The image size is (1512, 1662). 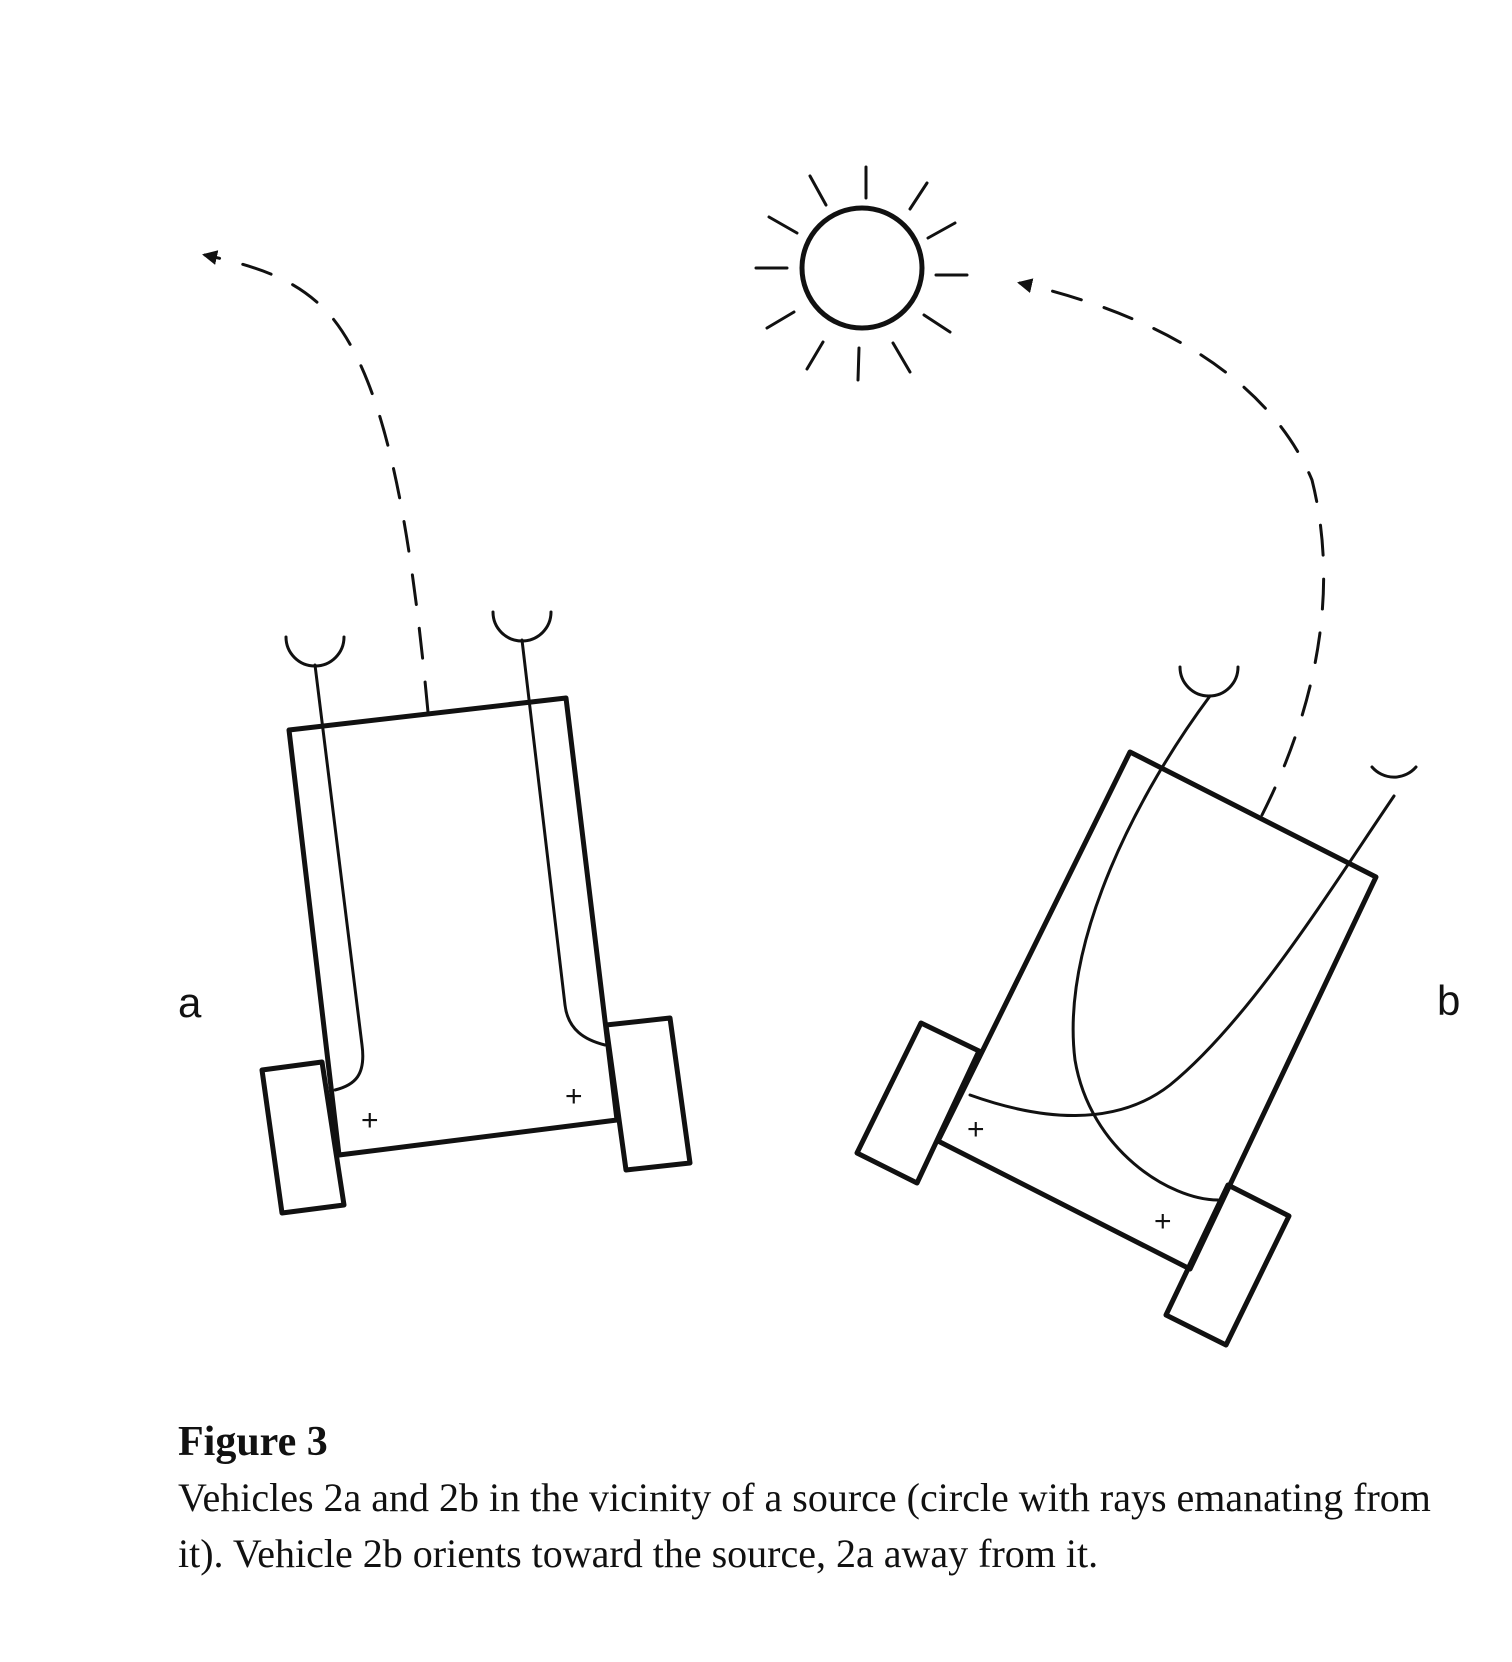 I want to click on vehicle-b-trajectory, so click(x=1171, y=547).